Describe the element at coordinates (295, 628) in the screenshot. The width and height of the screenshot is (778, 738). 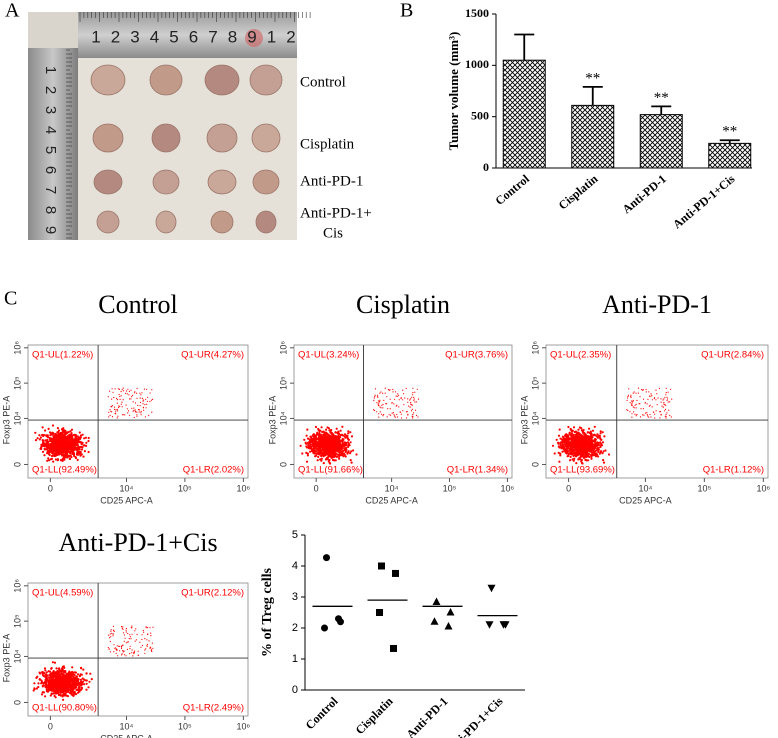
I see `y-tick-label: 2` at that location.